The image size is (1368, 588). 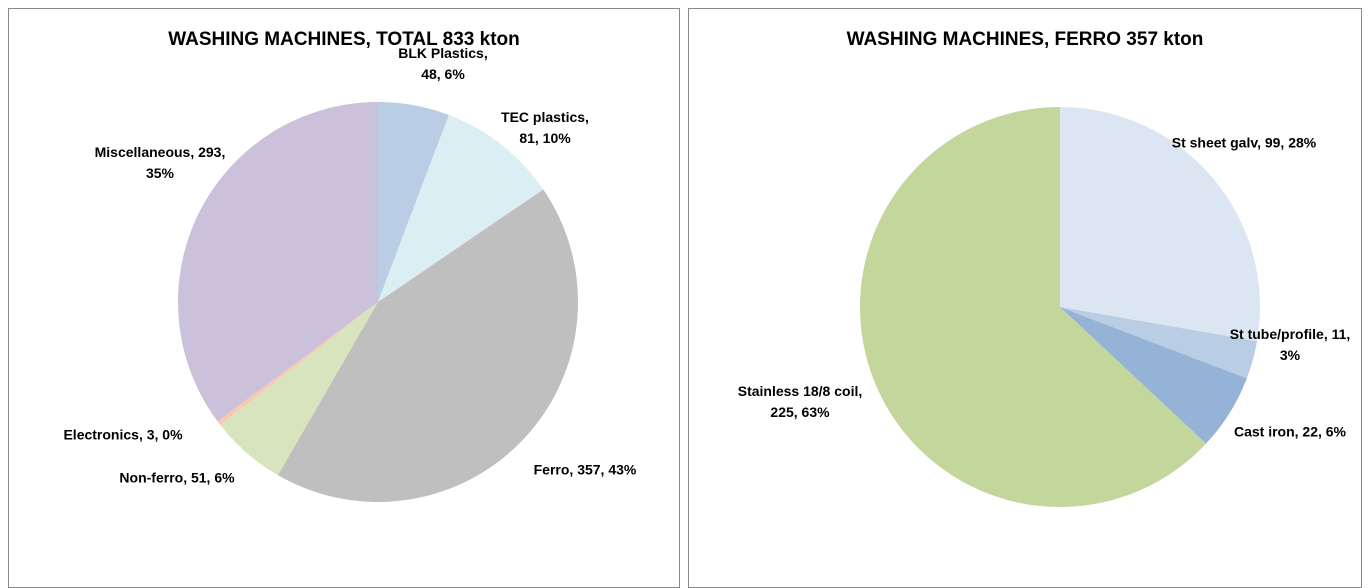 What do you see at coordinates (800, 401) in the screenshot?
I see `data-label: Stainless 18/8 coil, 225, 63%` at bounding box center [800, 401].